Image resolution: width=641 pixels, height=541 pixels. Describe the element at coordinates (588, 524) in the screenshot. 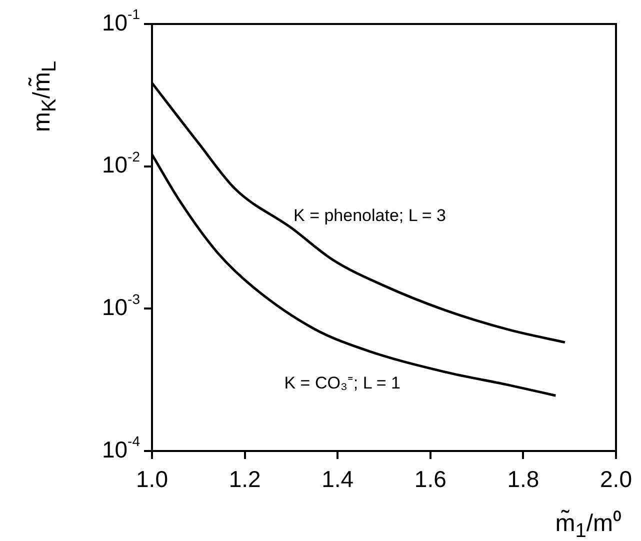

I see `x-axis-title: m̃$_{1}$/m⁰` at that location.